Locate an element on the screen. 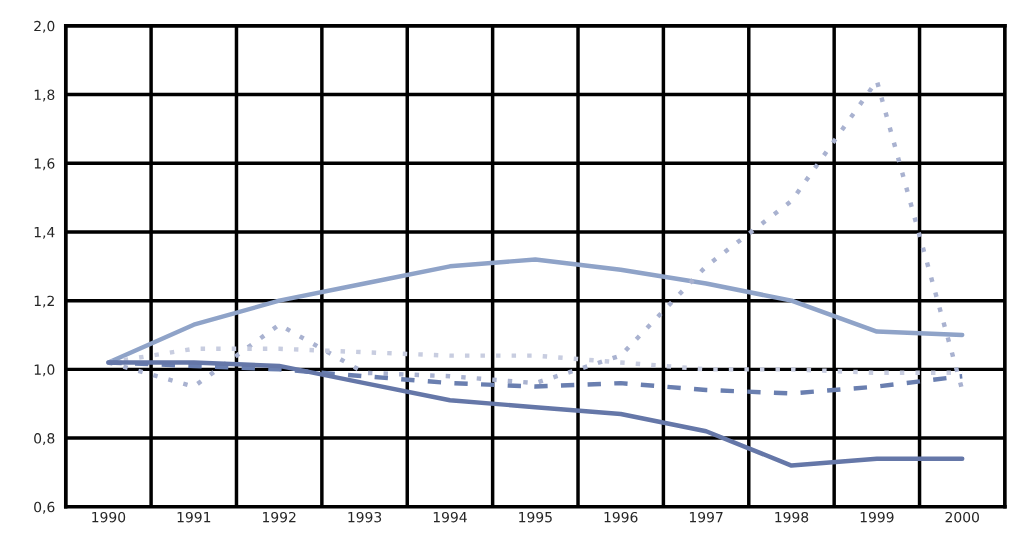 The height and width of the screenshot is (538, 1011). y-tick-label: 0,8 is located at coordinates (44, 439).